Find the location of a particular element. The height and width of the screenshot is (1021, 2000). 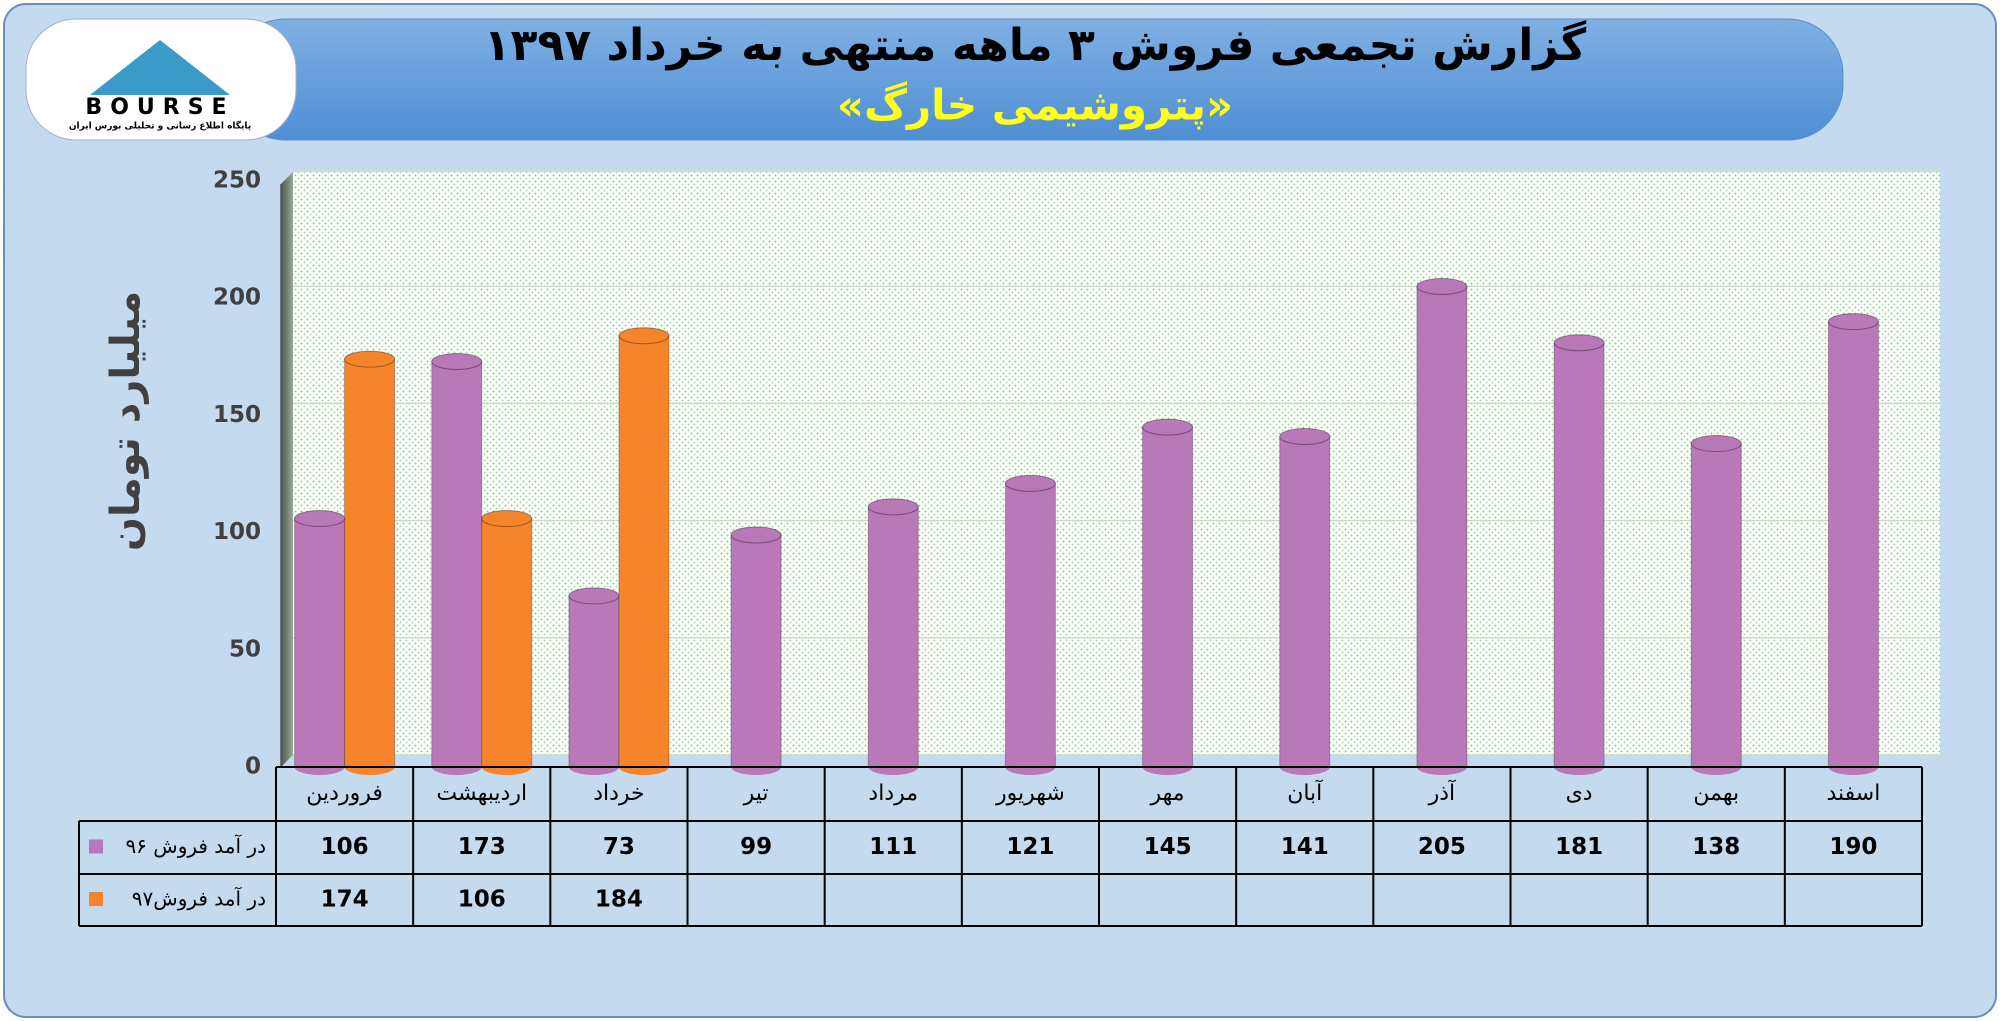

y-tick-label: 50 is located at coordinates (245, 649).